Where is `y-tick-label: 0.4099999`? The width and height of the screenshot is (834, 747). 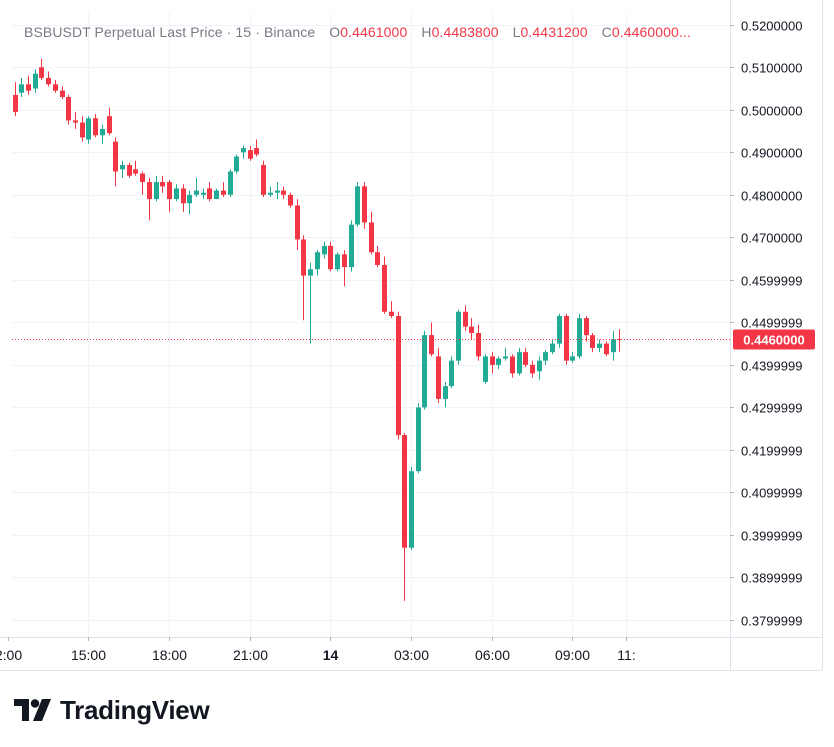 y-tick-label: 0.4099999 is located at coordinates (771, 493).